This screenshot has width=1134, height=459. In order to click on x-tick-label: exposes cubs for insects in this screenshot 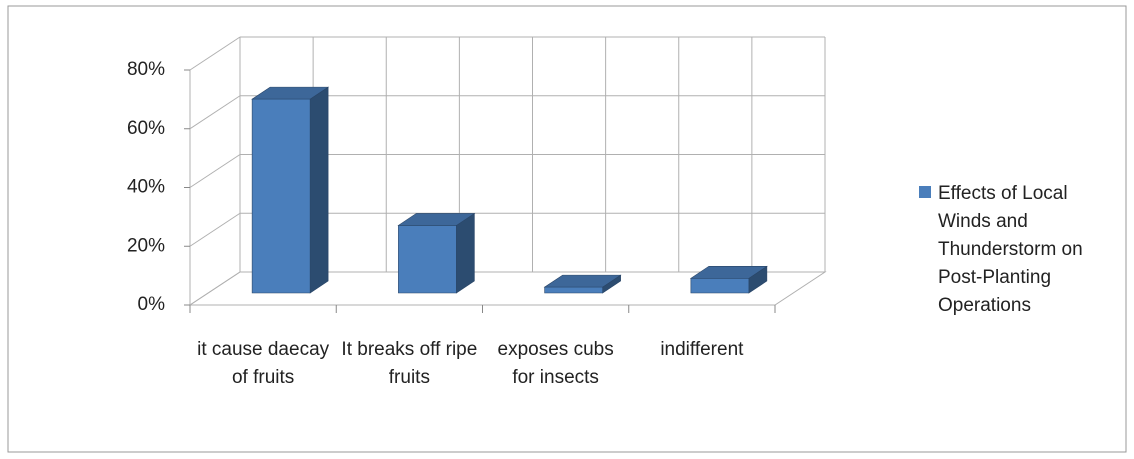, I will do `click(555, 363)`.